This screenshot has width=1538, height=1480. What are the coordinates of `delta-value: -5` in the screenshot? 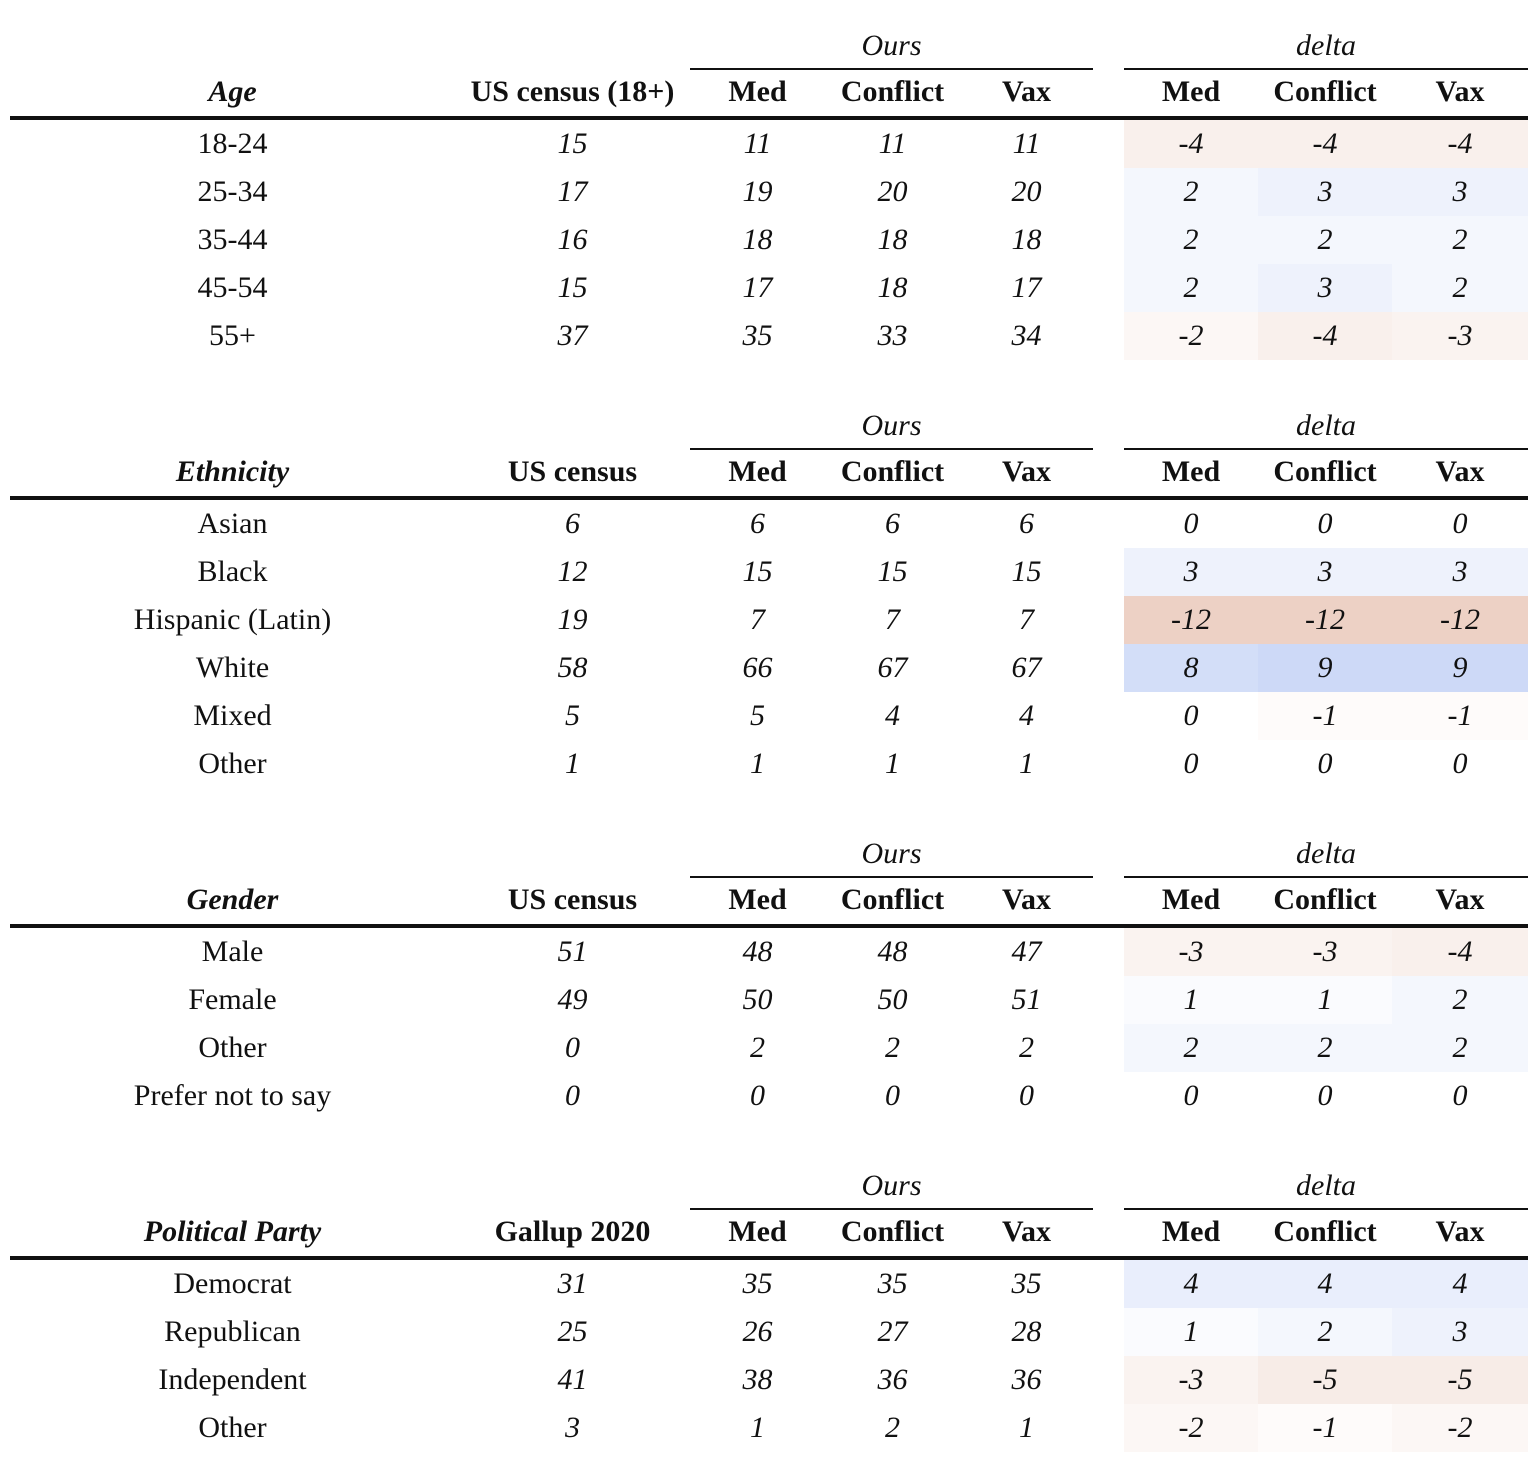 It's located at (1460, 1379).